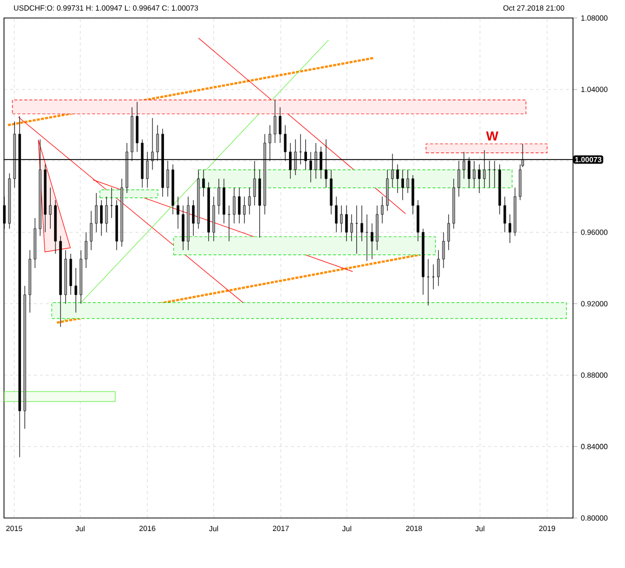  I want to click on annotation: W, so click(492, 136).